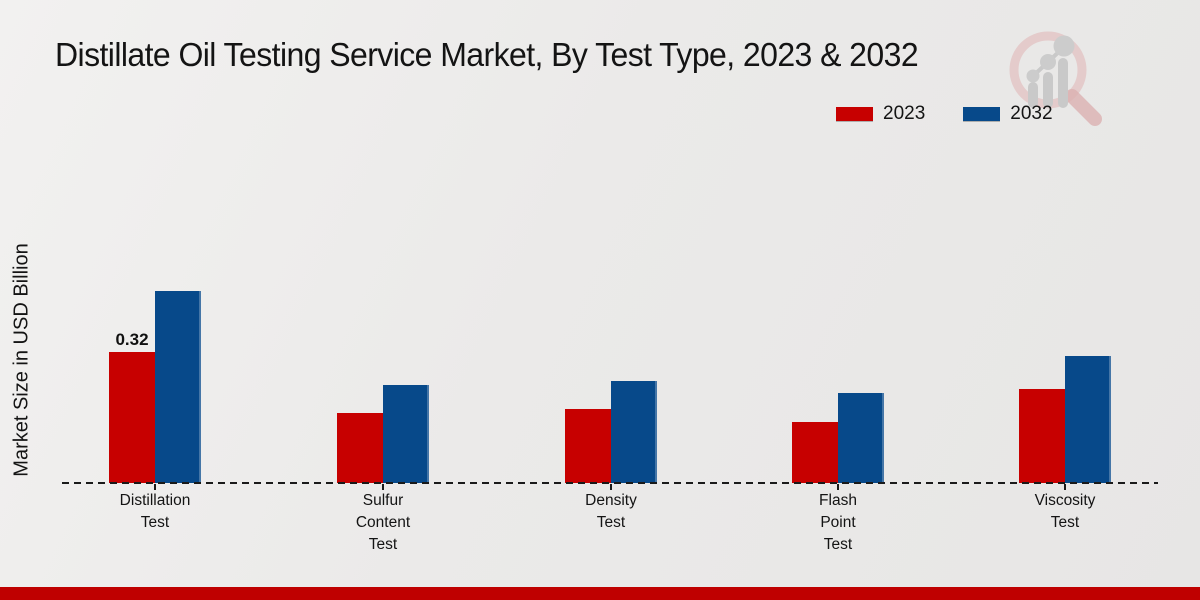 This screenshot has height=600, width=1200. What do you see at coordinates (155, 511) in the screenshot?
I see `category-label-distillation-test: Distillation Test` at bounding box center [155, 511].